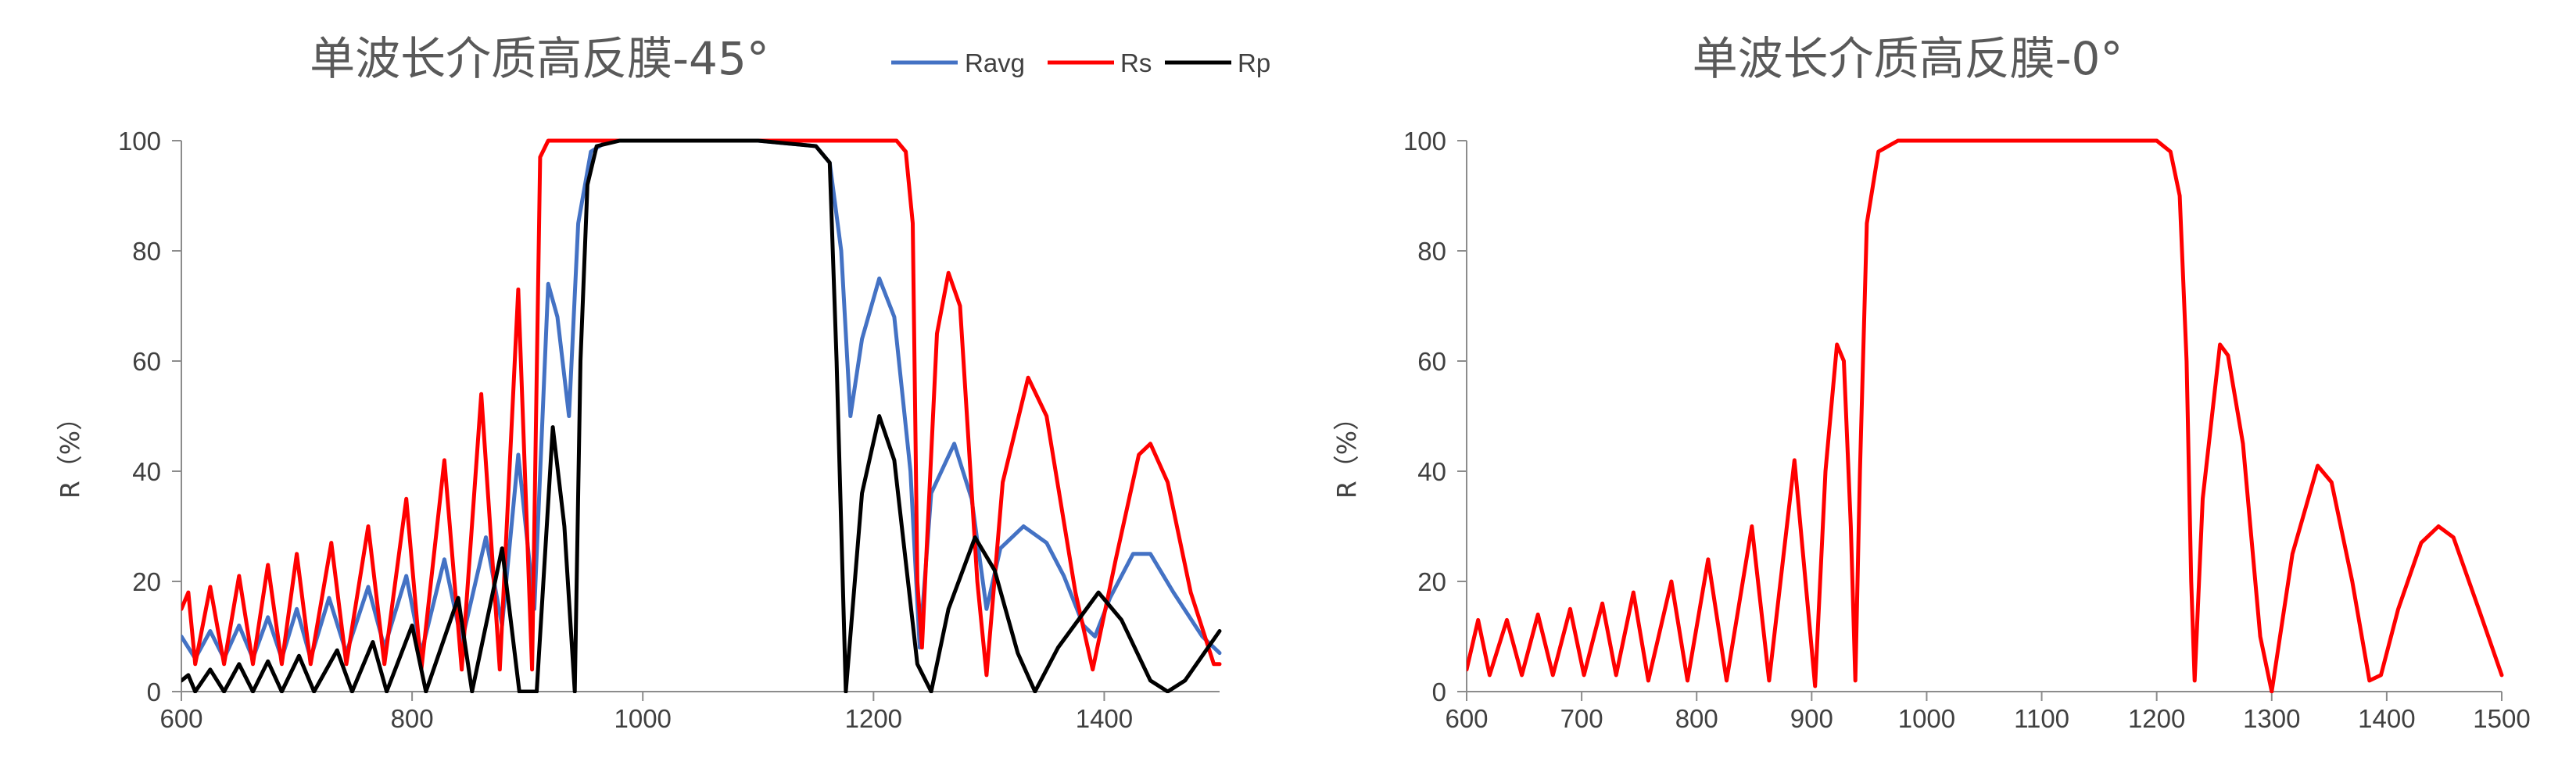 The height and width of the screenshot is (776, 2576). Describe the element at coordinates (1254, 62) in the screenshot. I see `legend-label-rp: Rp` at that location.